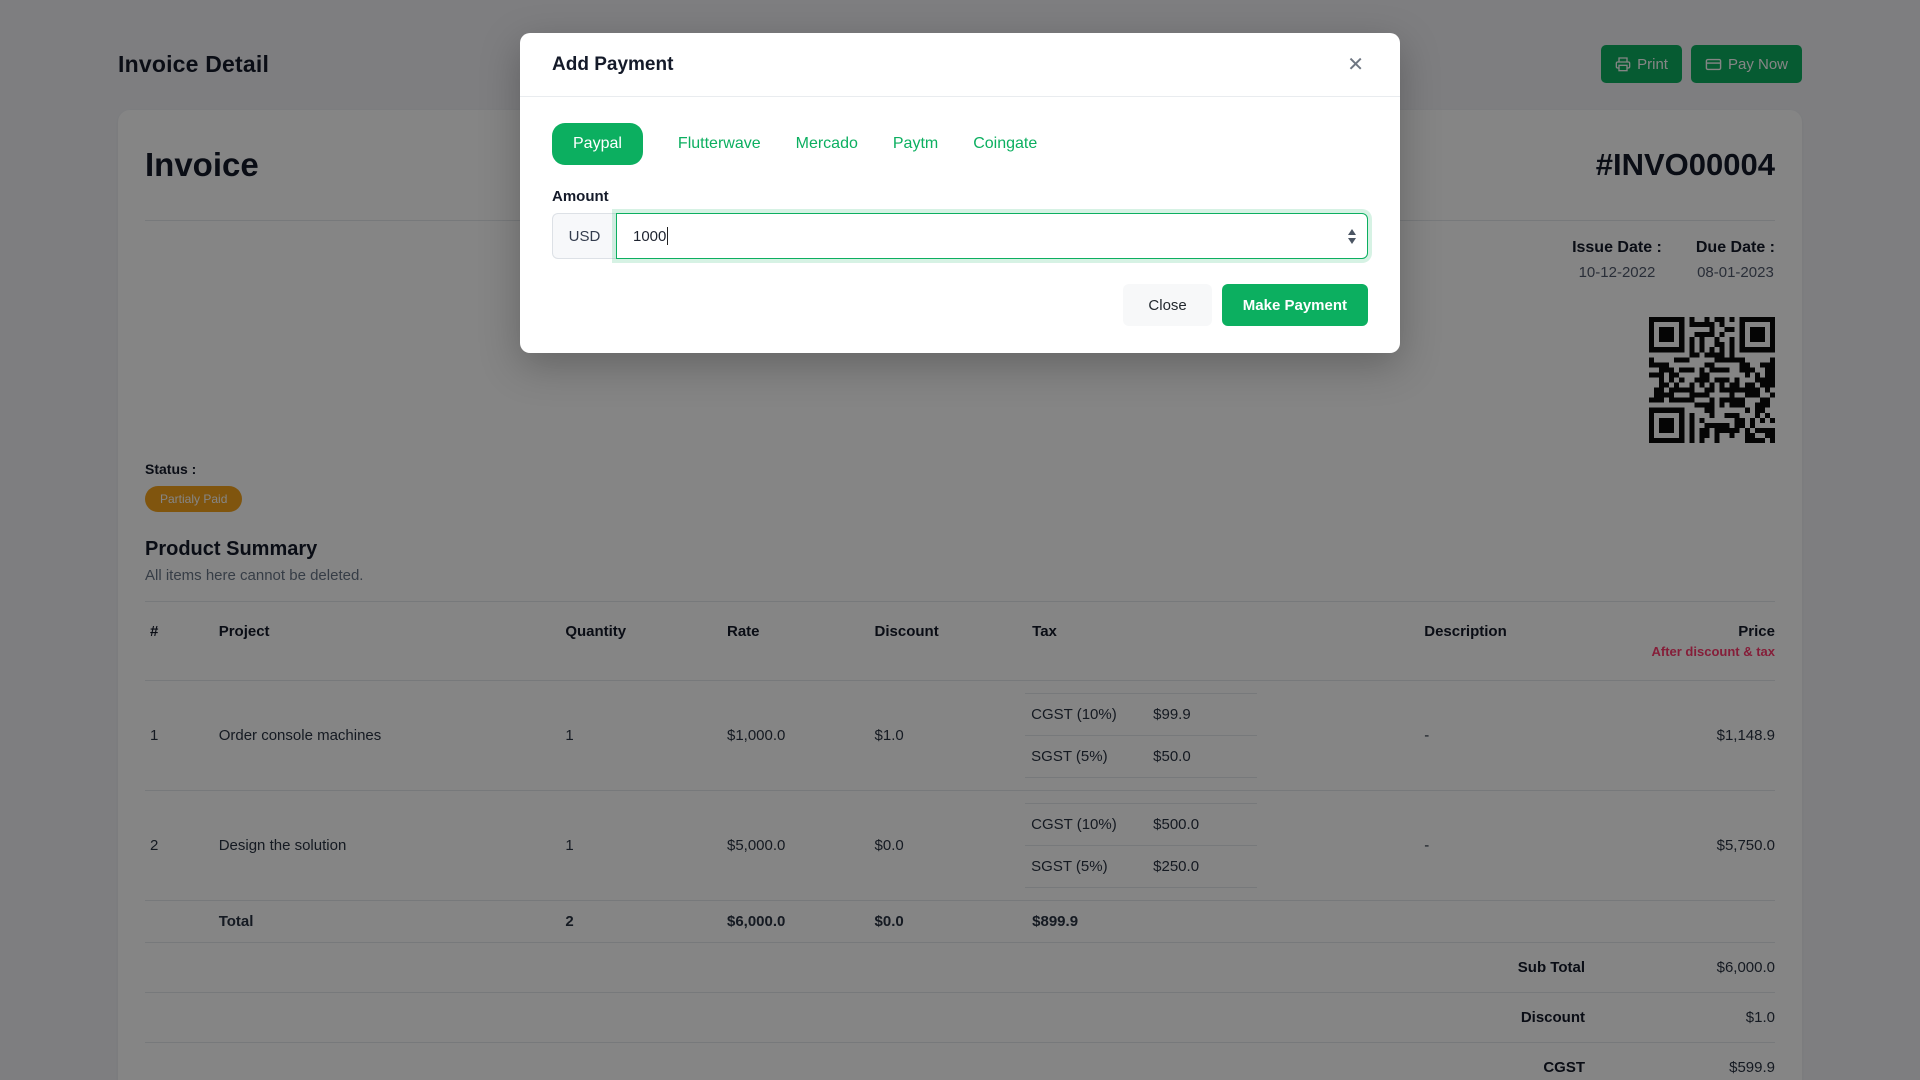 Image resolution: width=1920 pixels, height=1080 pixels. I want to click on invoice-number: #INVO00004, so click(1685, 164).